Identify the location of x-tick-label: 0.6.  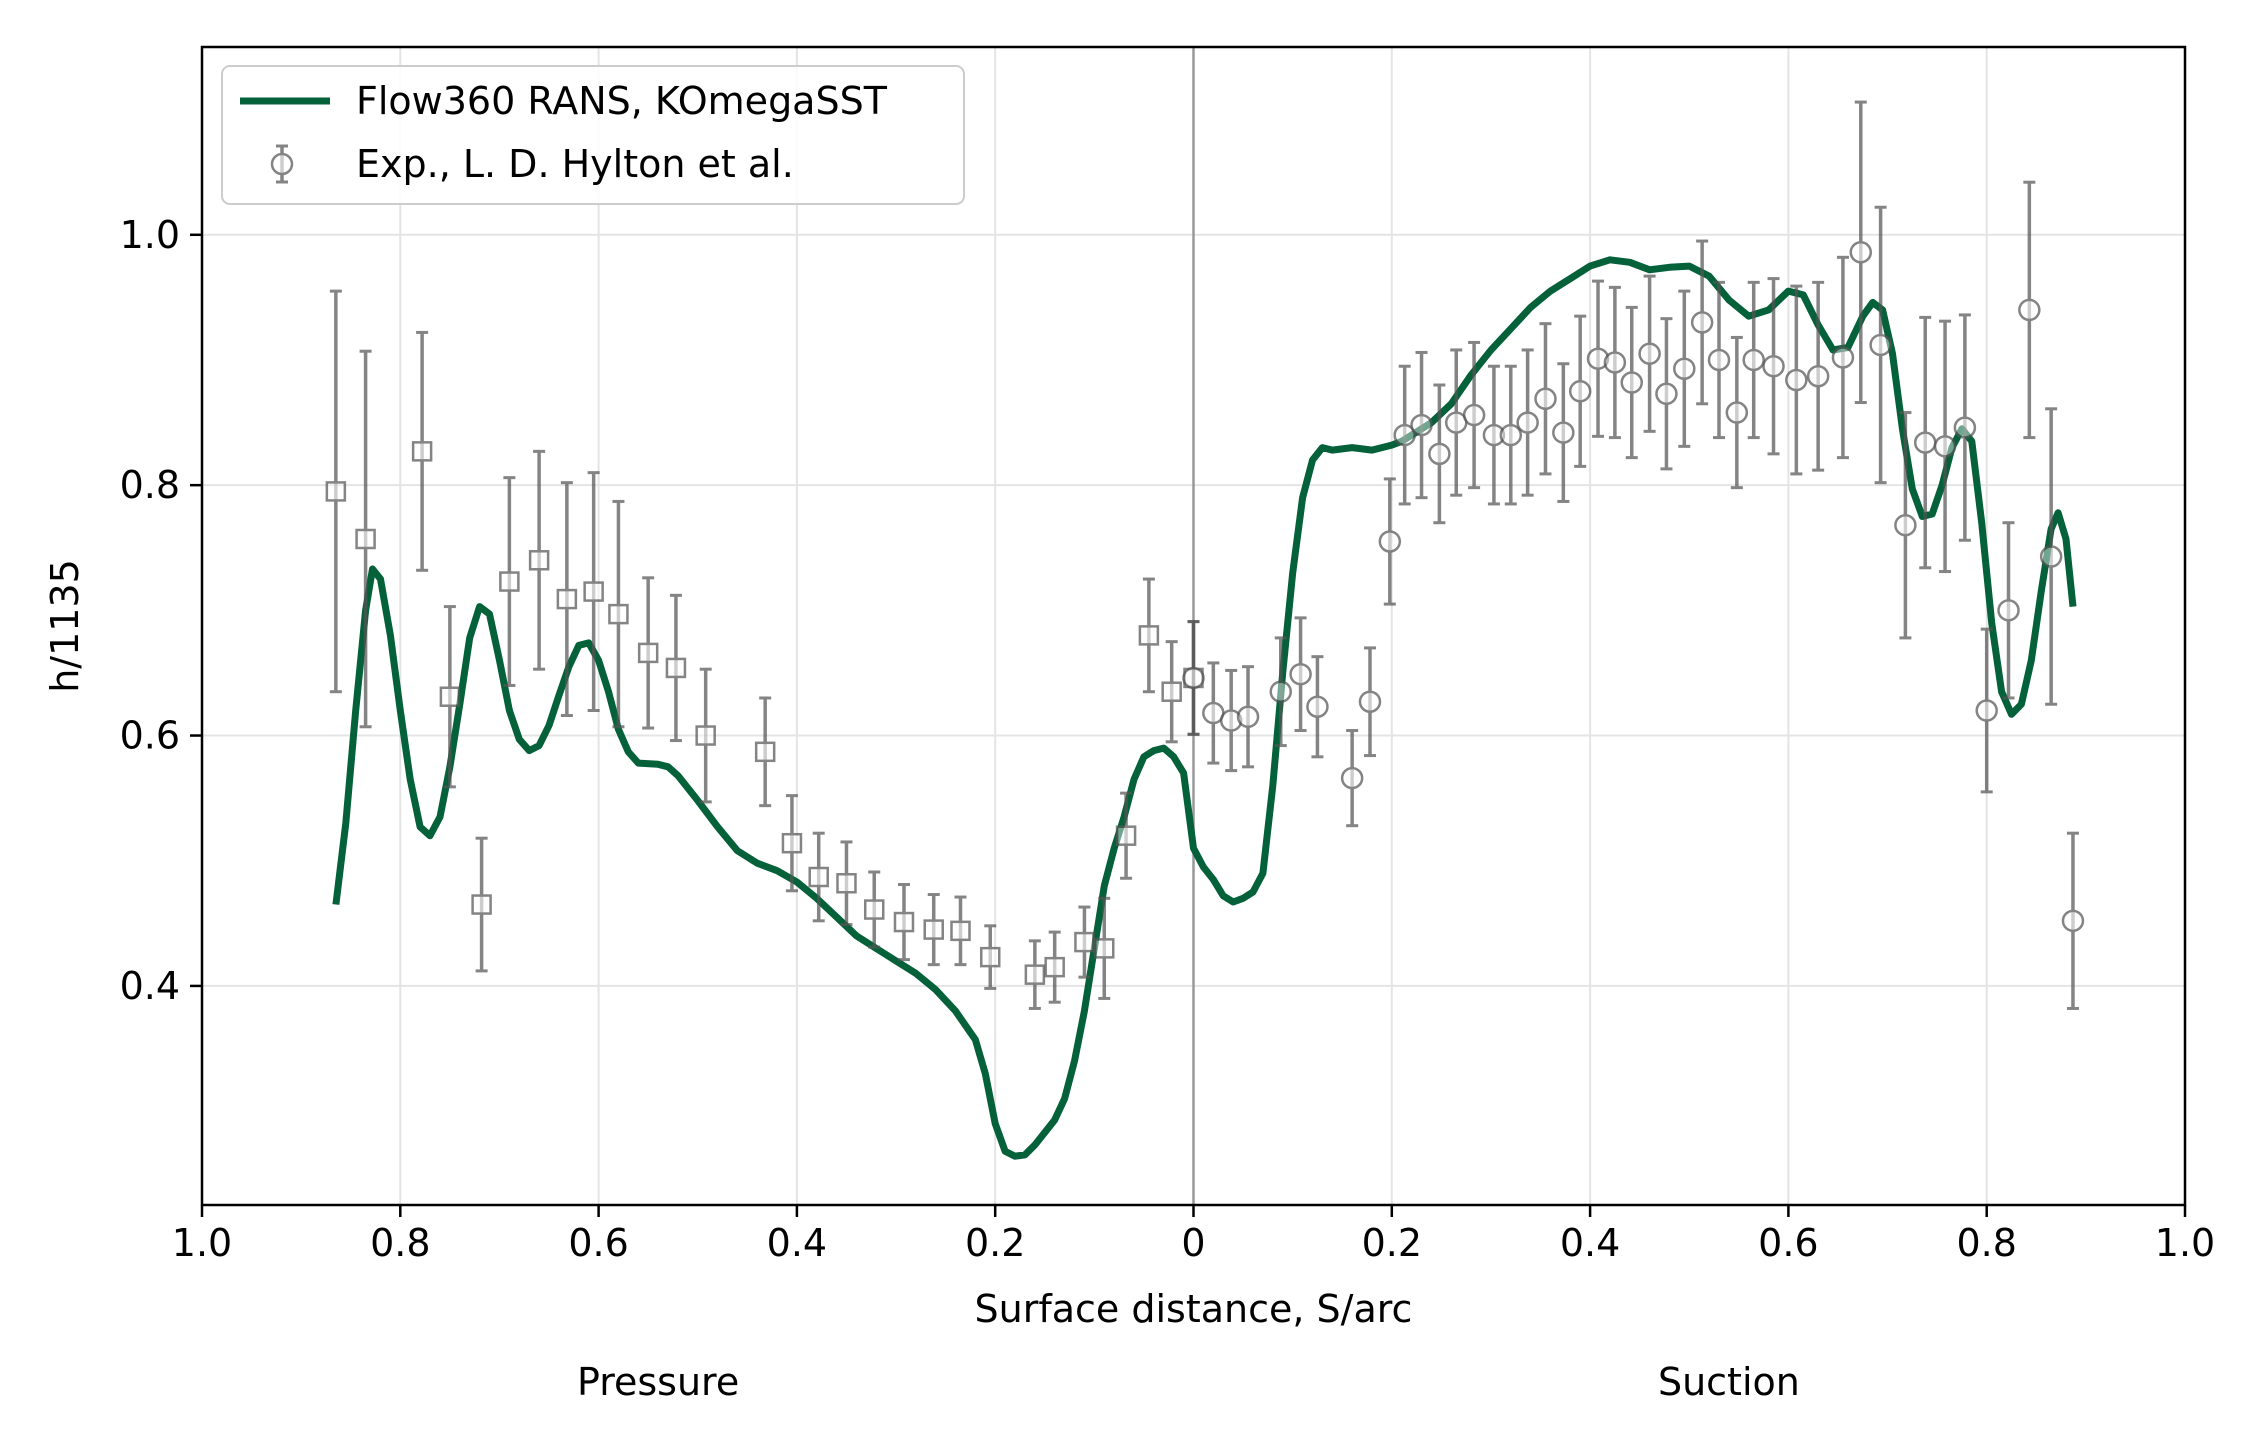
(1788, 1243).